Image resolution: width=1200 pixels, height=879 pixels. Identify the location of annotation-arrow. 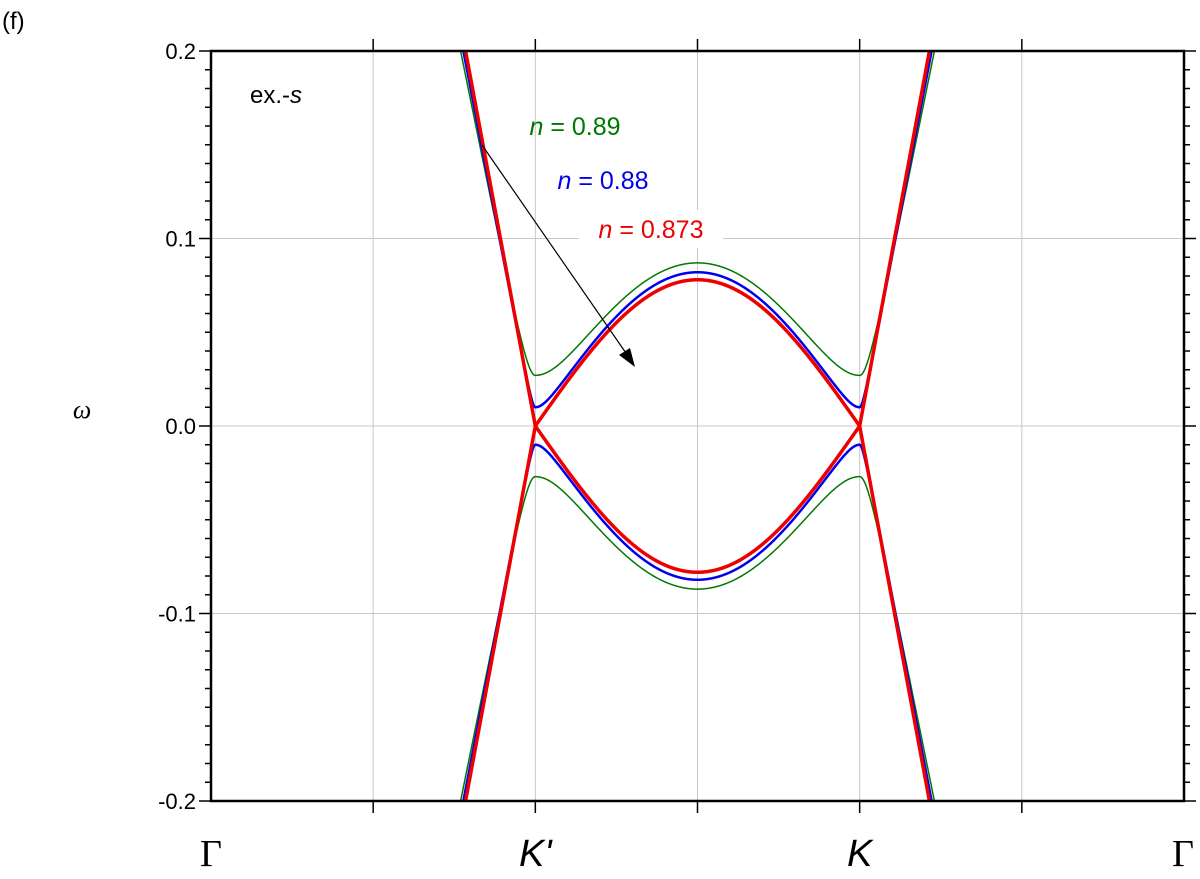
(558, 255).